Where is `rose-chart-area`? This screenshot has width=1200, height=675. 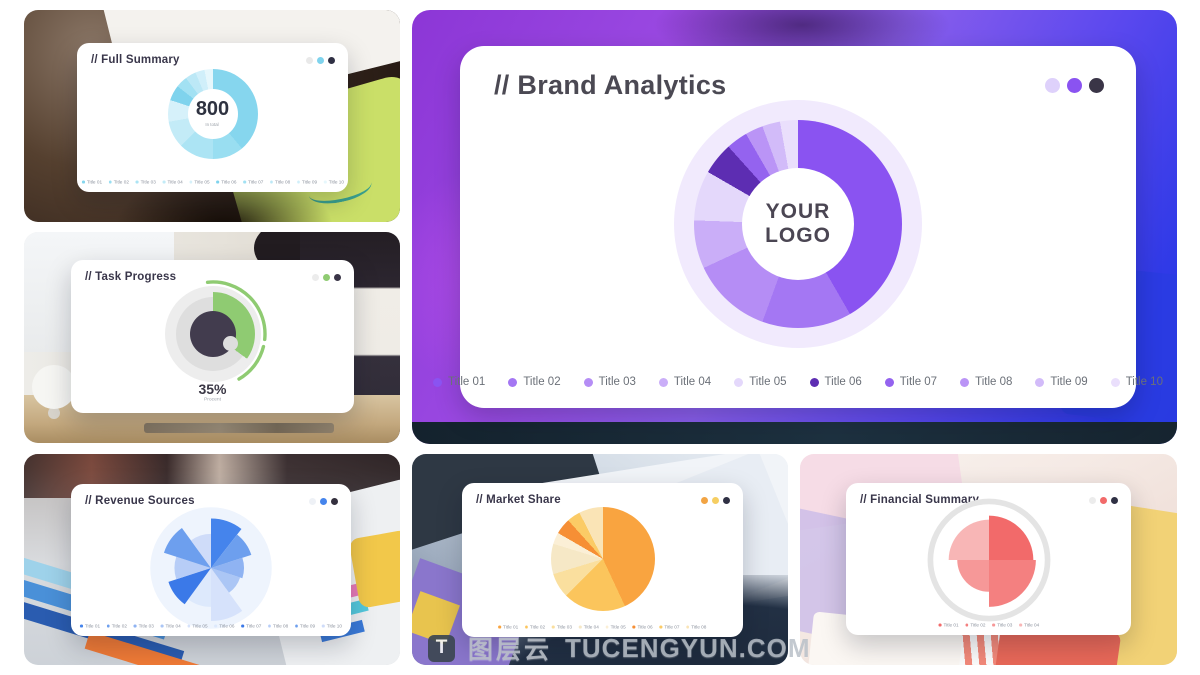
rose-chart-area is located at coordinates (211, 568).